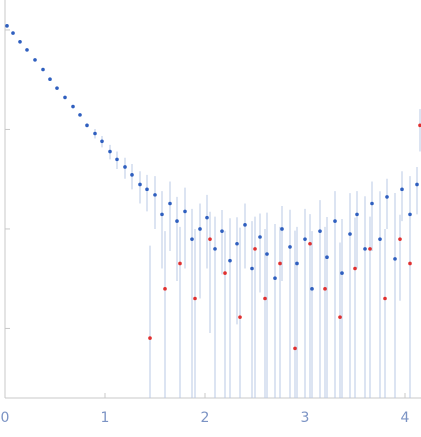 This screenshot has height=437, width=421. Describe the element at coordinates (305, 418) in the screenshot. I see `x-tick-label: 3` at that location.